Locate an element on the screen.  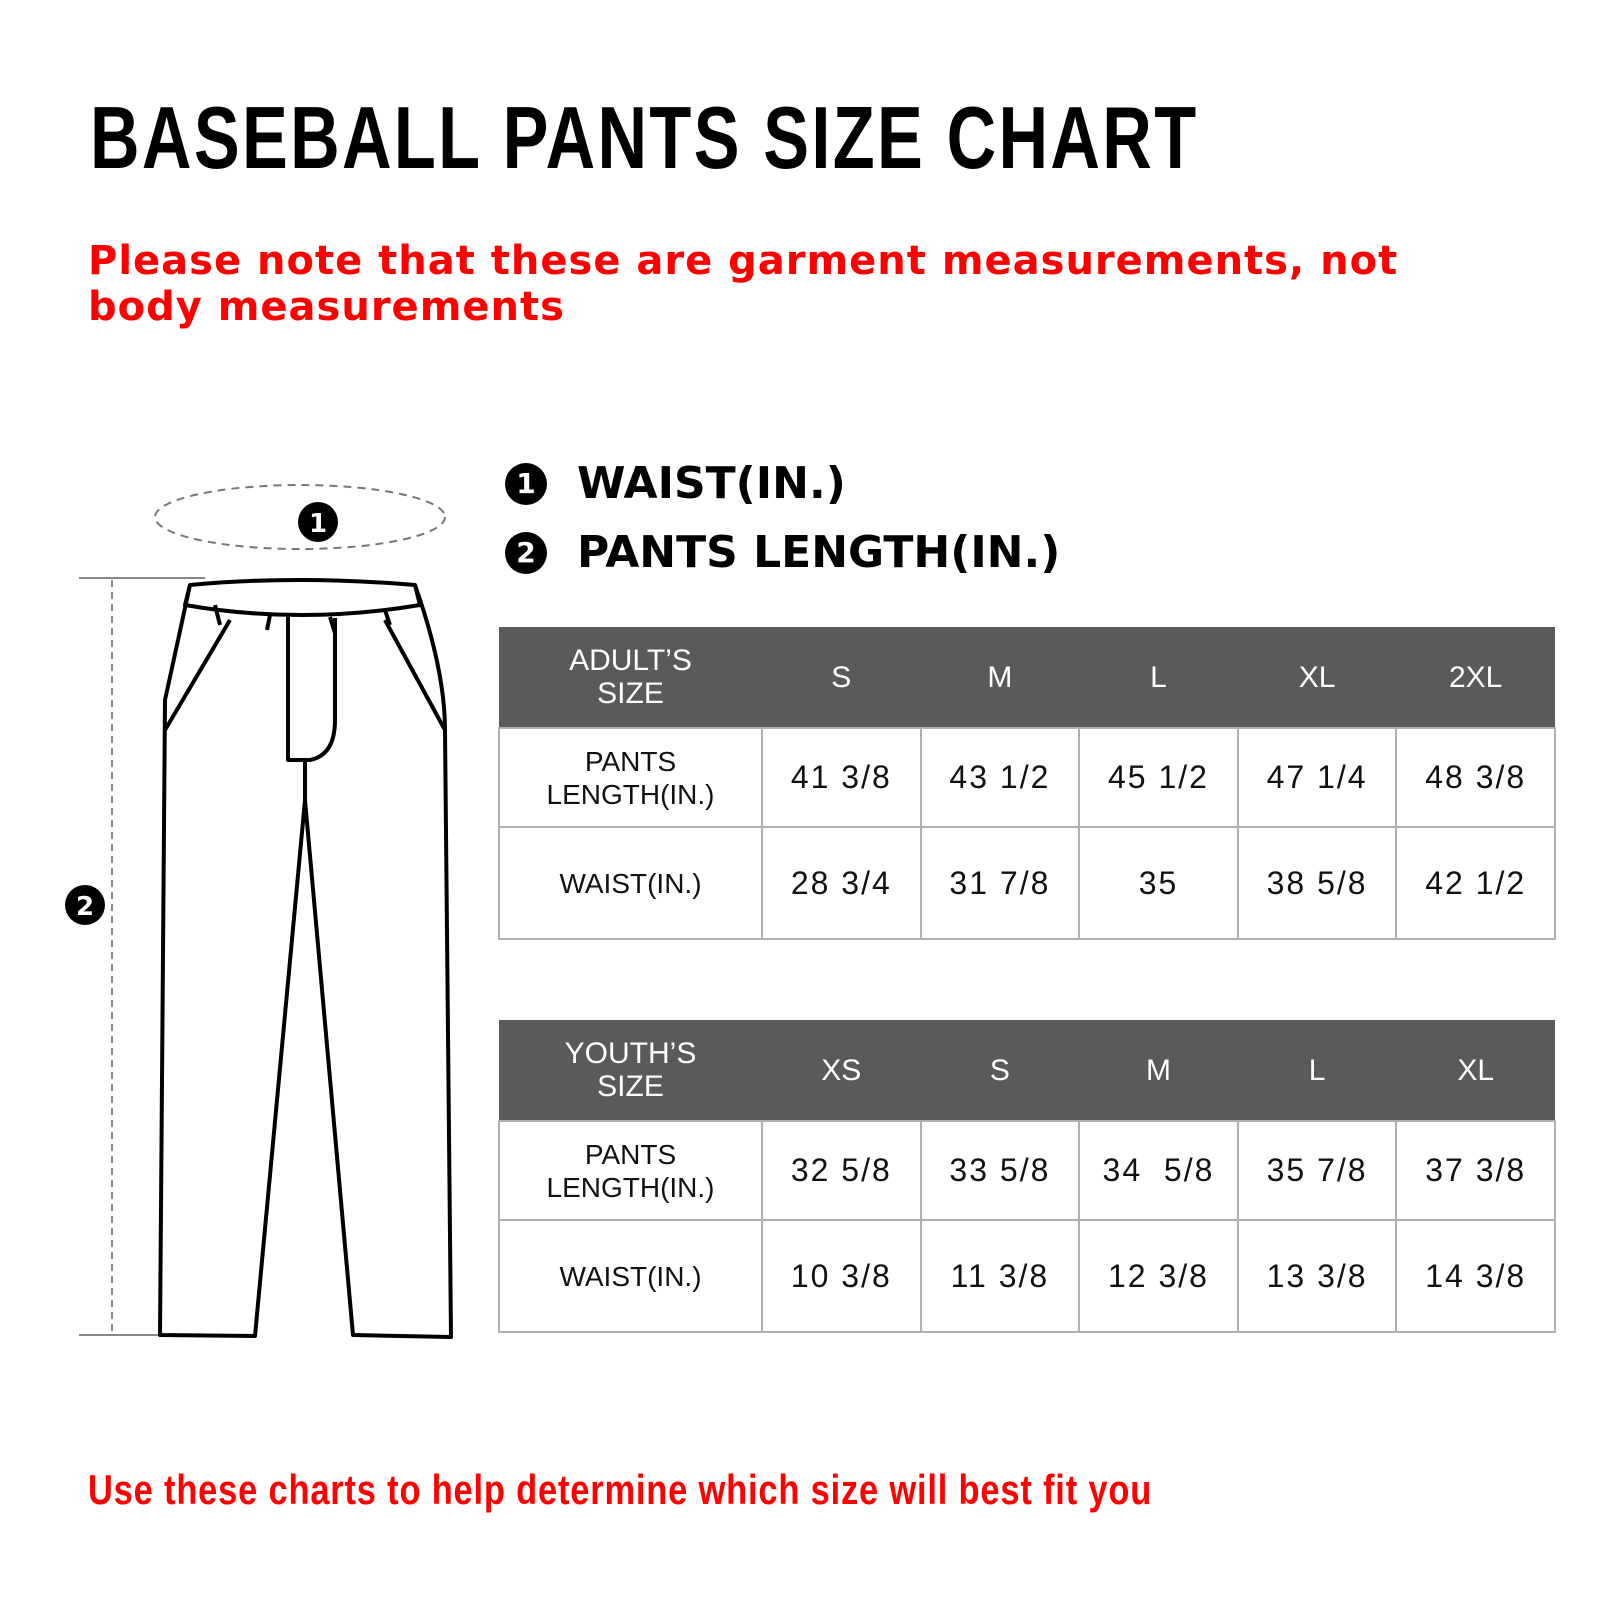
header-cell: 2XL is located at coordinates (1475, 677).